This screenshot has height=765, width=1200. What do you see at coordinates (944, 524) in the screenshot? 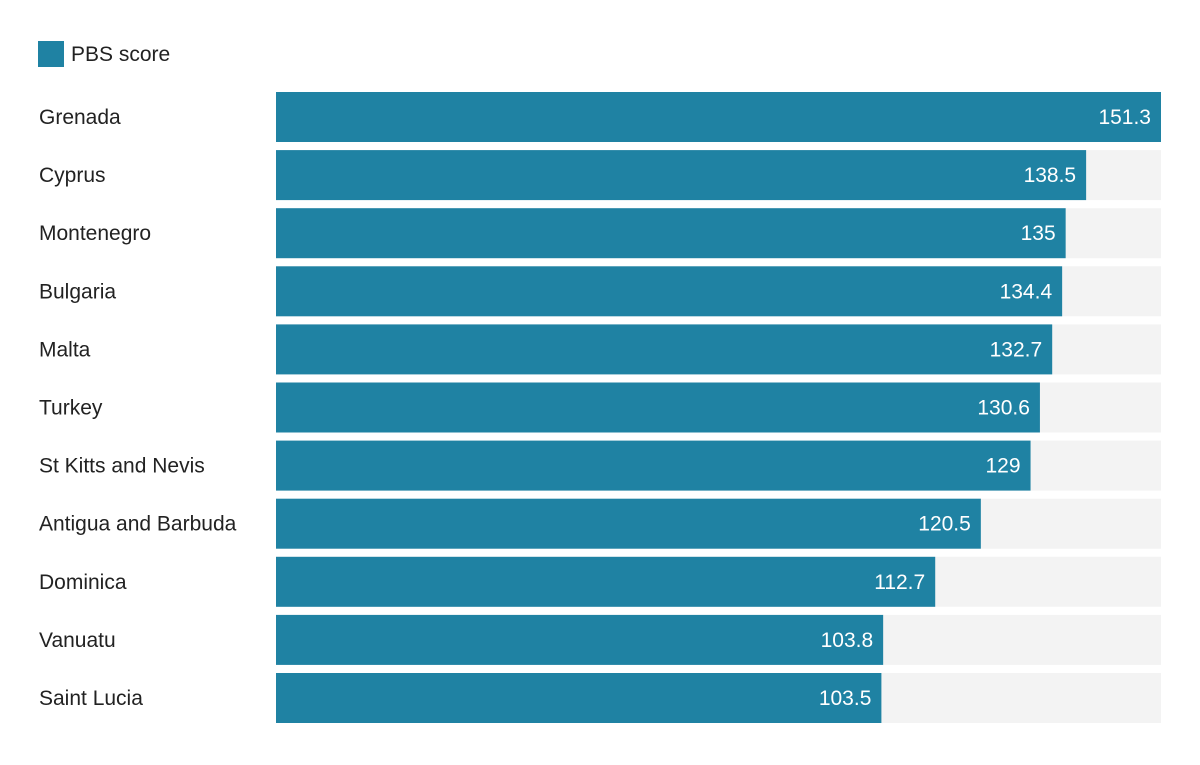
I see `value-label: 120.5` at bounding box center [944, 524].